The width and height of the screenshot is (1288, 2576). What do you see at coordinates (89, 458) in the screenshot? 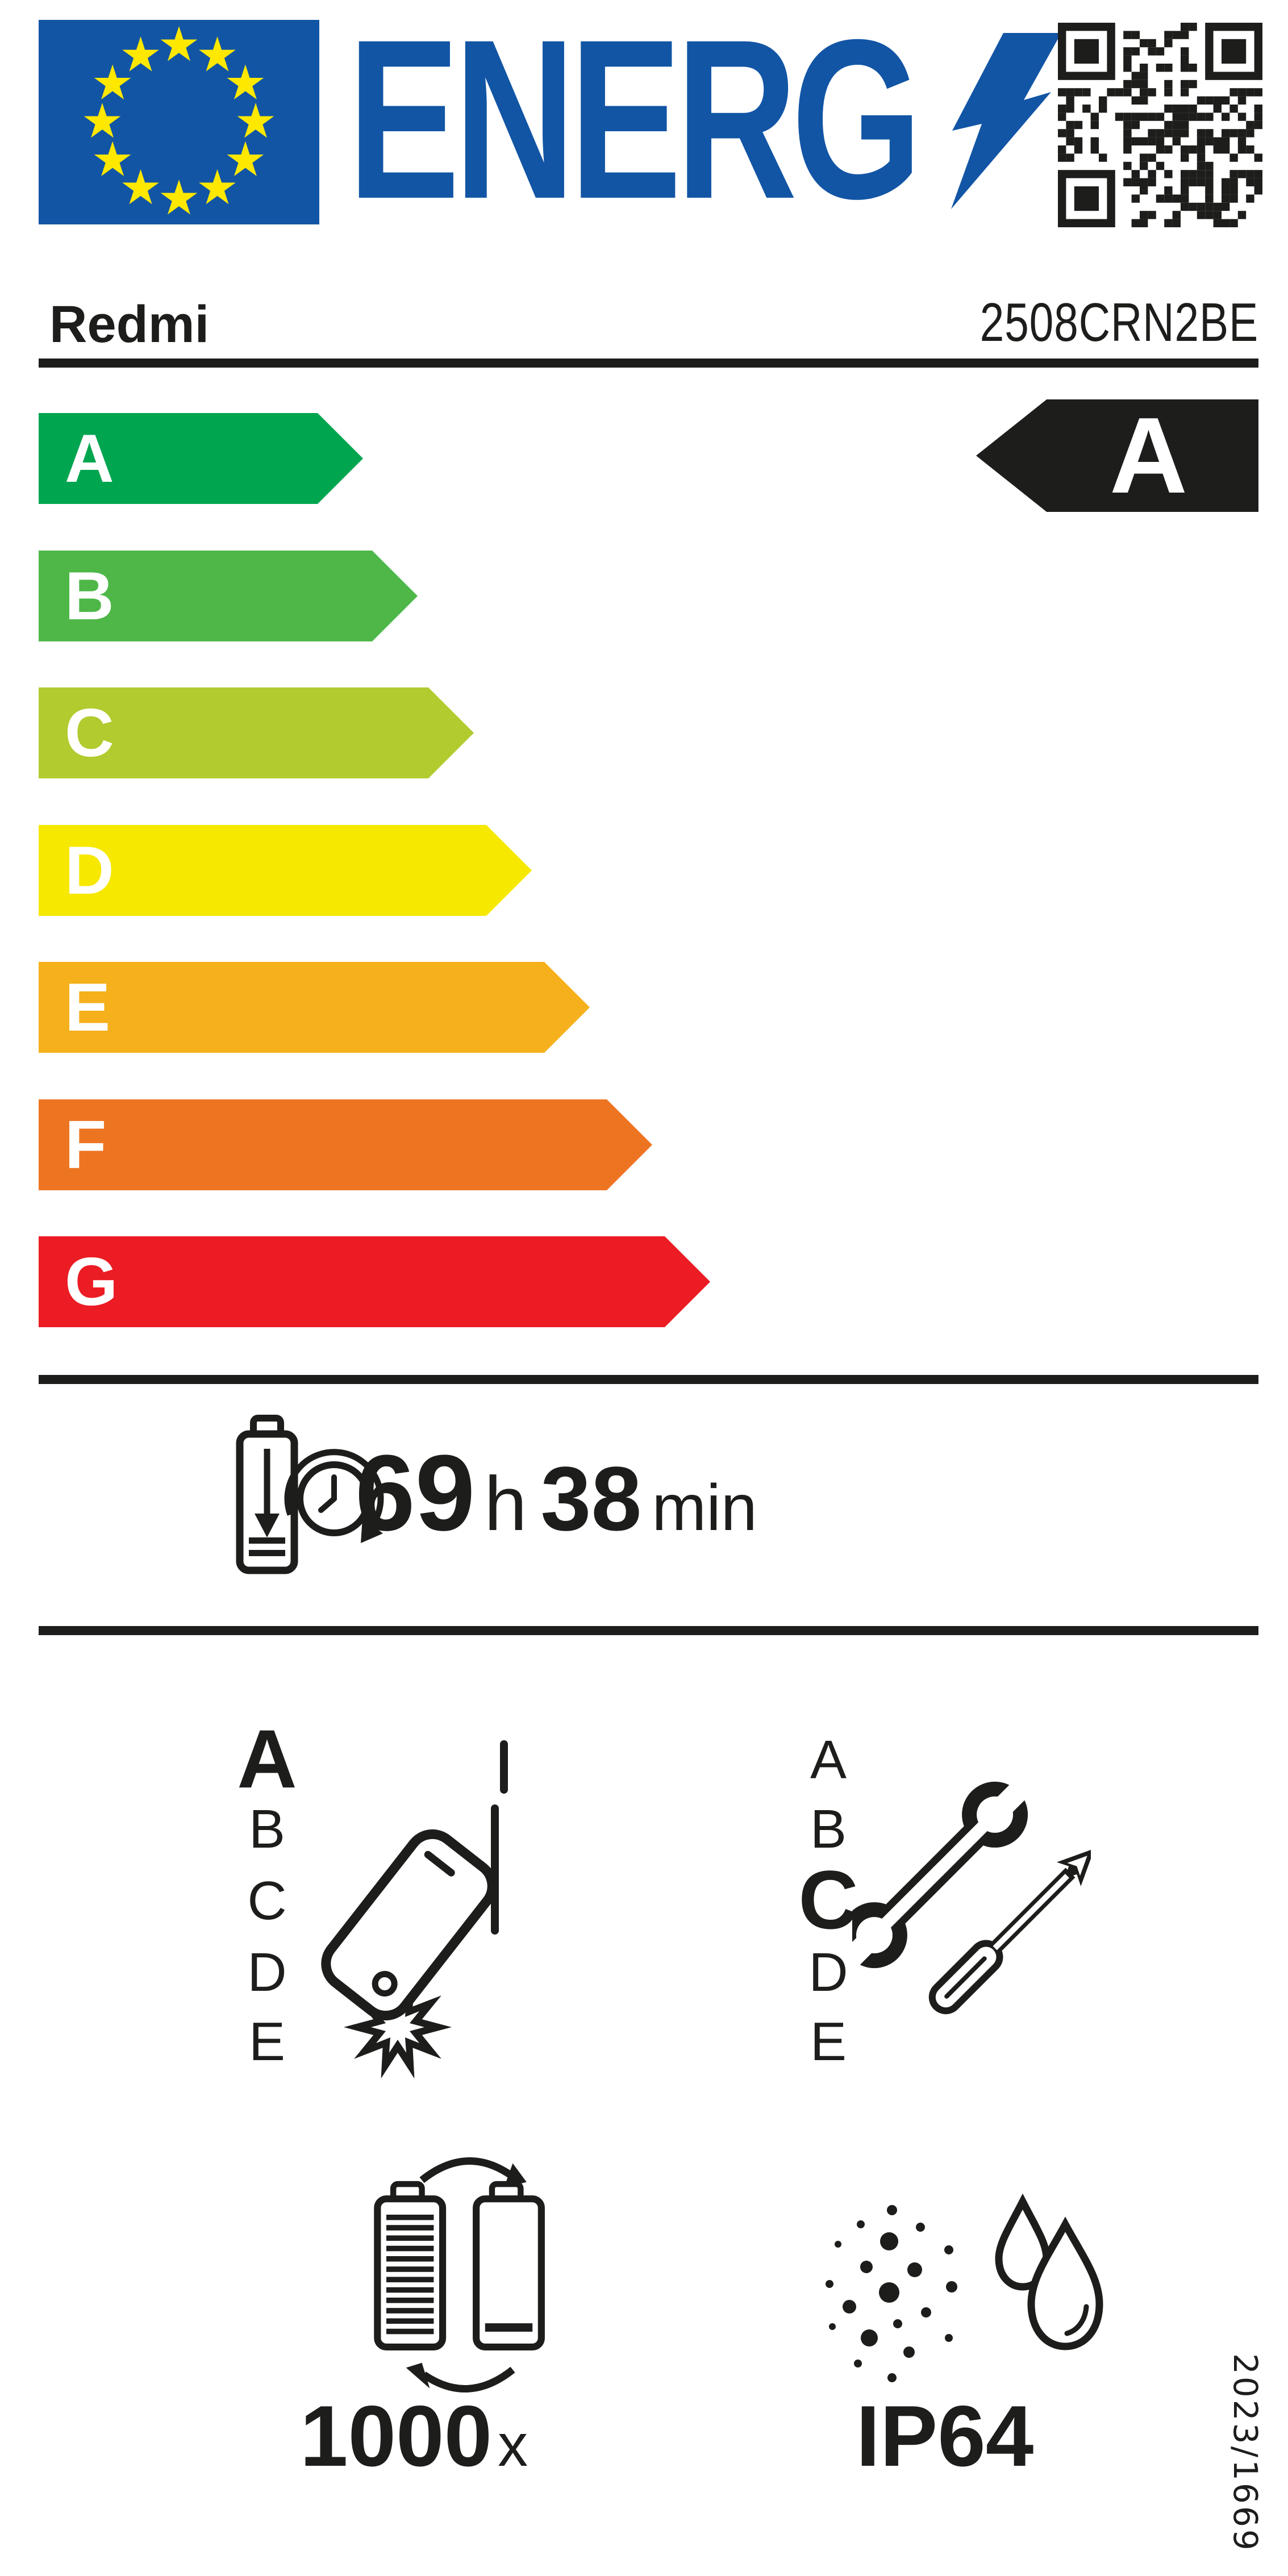
I see `scale-bar-letter: A` at bounding box center [89, 458].